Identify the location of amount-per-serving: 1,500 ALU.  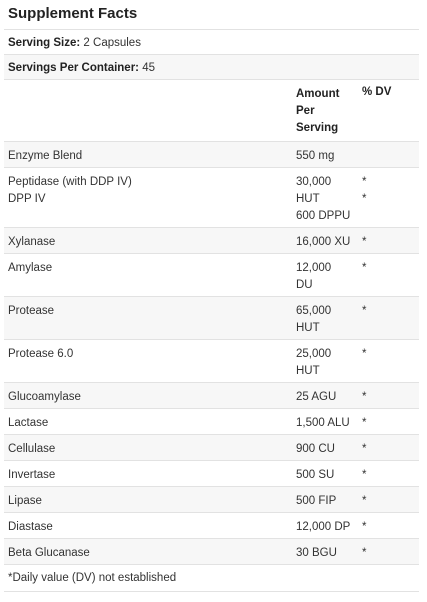
(323, 423).